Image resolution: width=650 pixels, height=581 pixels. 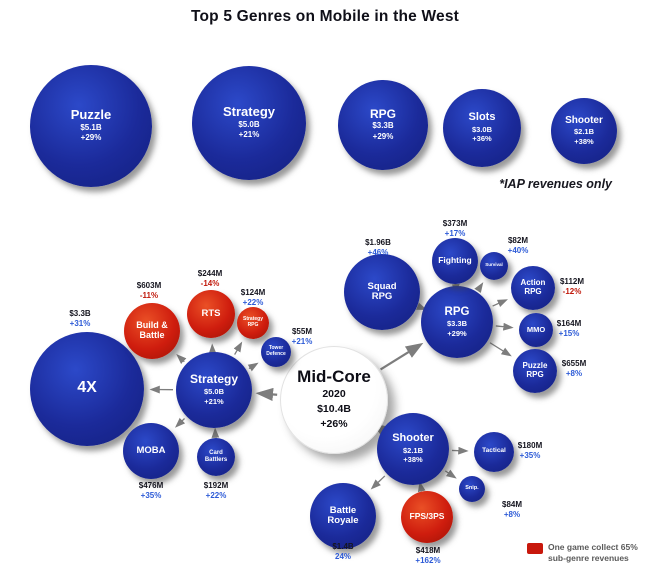 I want to click on bubble-puzzle: Puzzle $5.1B +29%, so click(x=91, y=126).